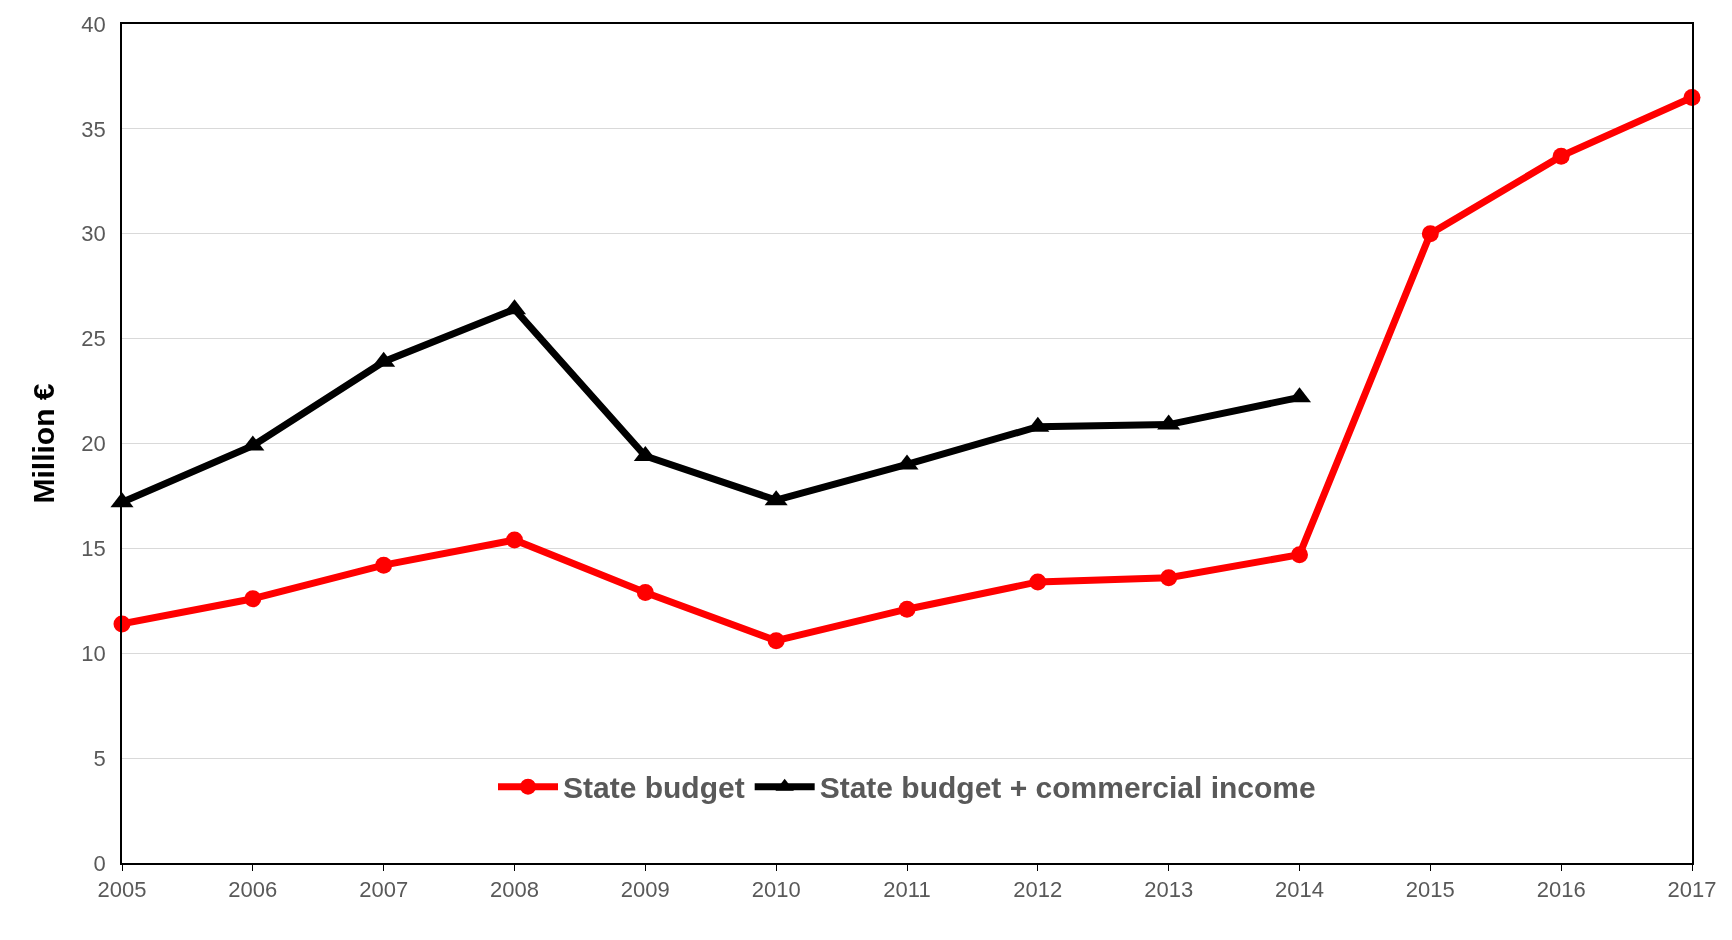 The image size is (1732, 940). What do you see at coordinates (1430, 890) in the screenshot?
I see `x-tick-label: 2015` at bounding box center [1430, 890].